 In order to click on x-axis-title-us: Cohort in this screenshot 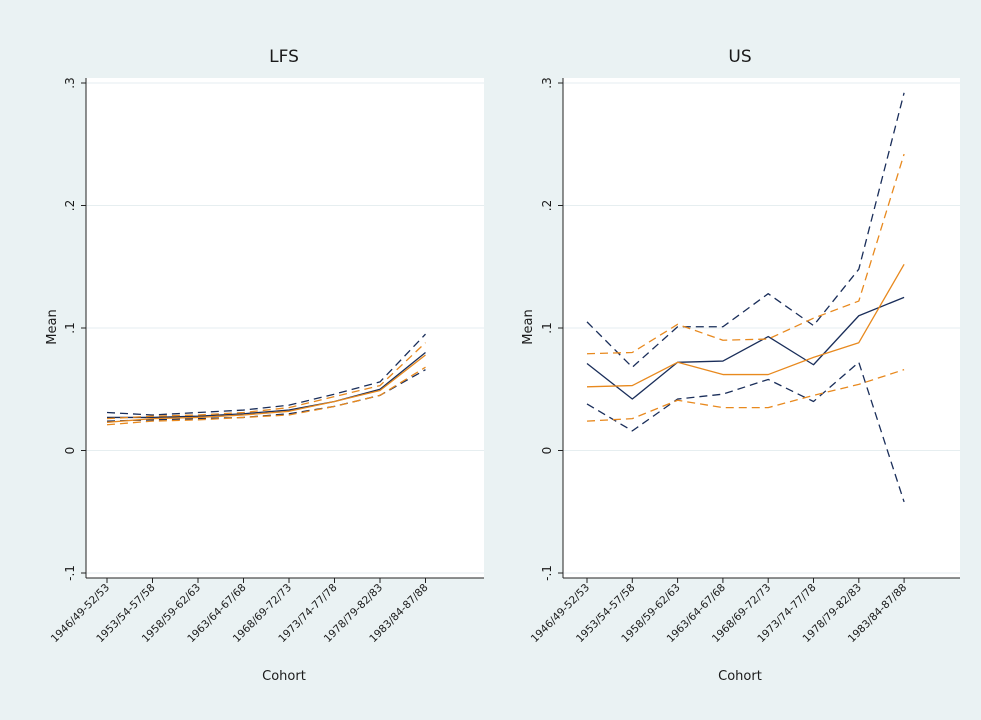, I will do `click(740, 676)`.